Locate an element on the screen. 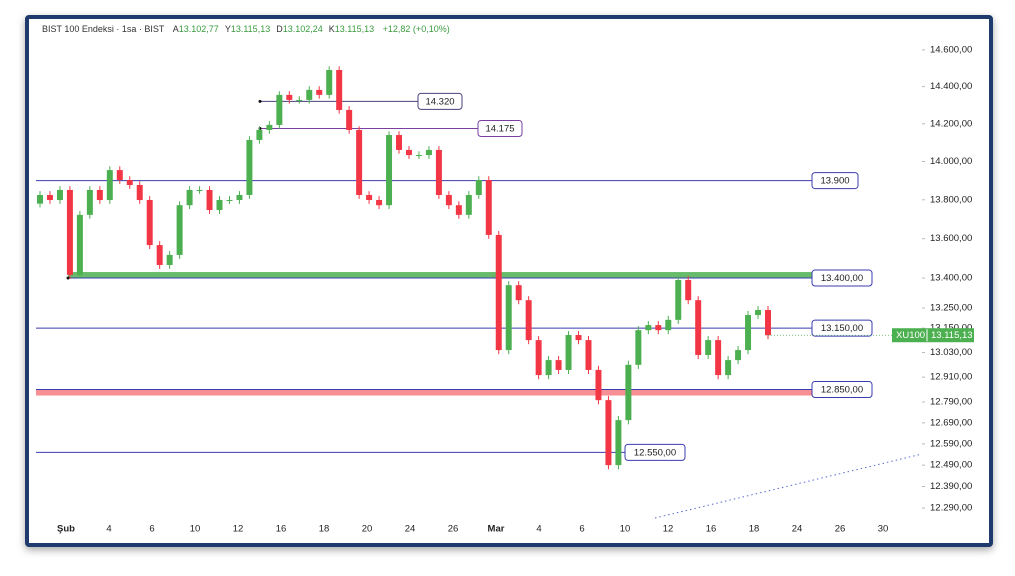  y-tick-label: 13.600,00 is located at coordinates (951, 238).